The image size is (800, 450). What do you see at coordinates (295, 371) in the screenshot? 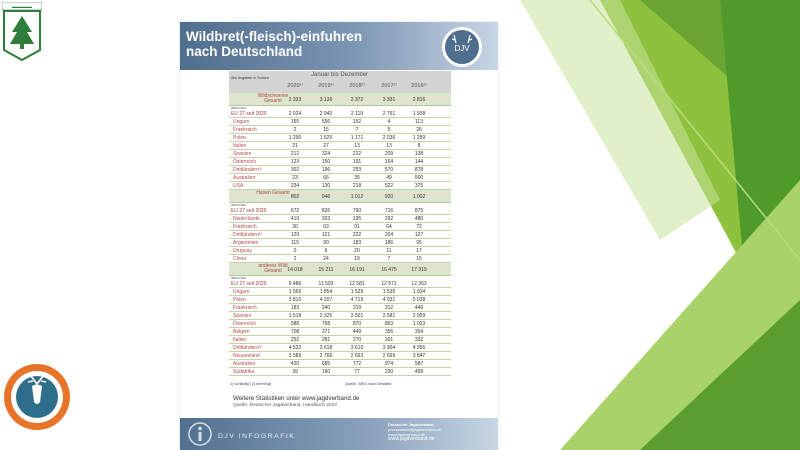
I see `table-cell: 39` at bounding box center [295, 371].